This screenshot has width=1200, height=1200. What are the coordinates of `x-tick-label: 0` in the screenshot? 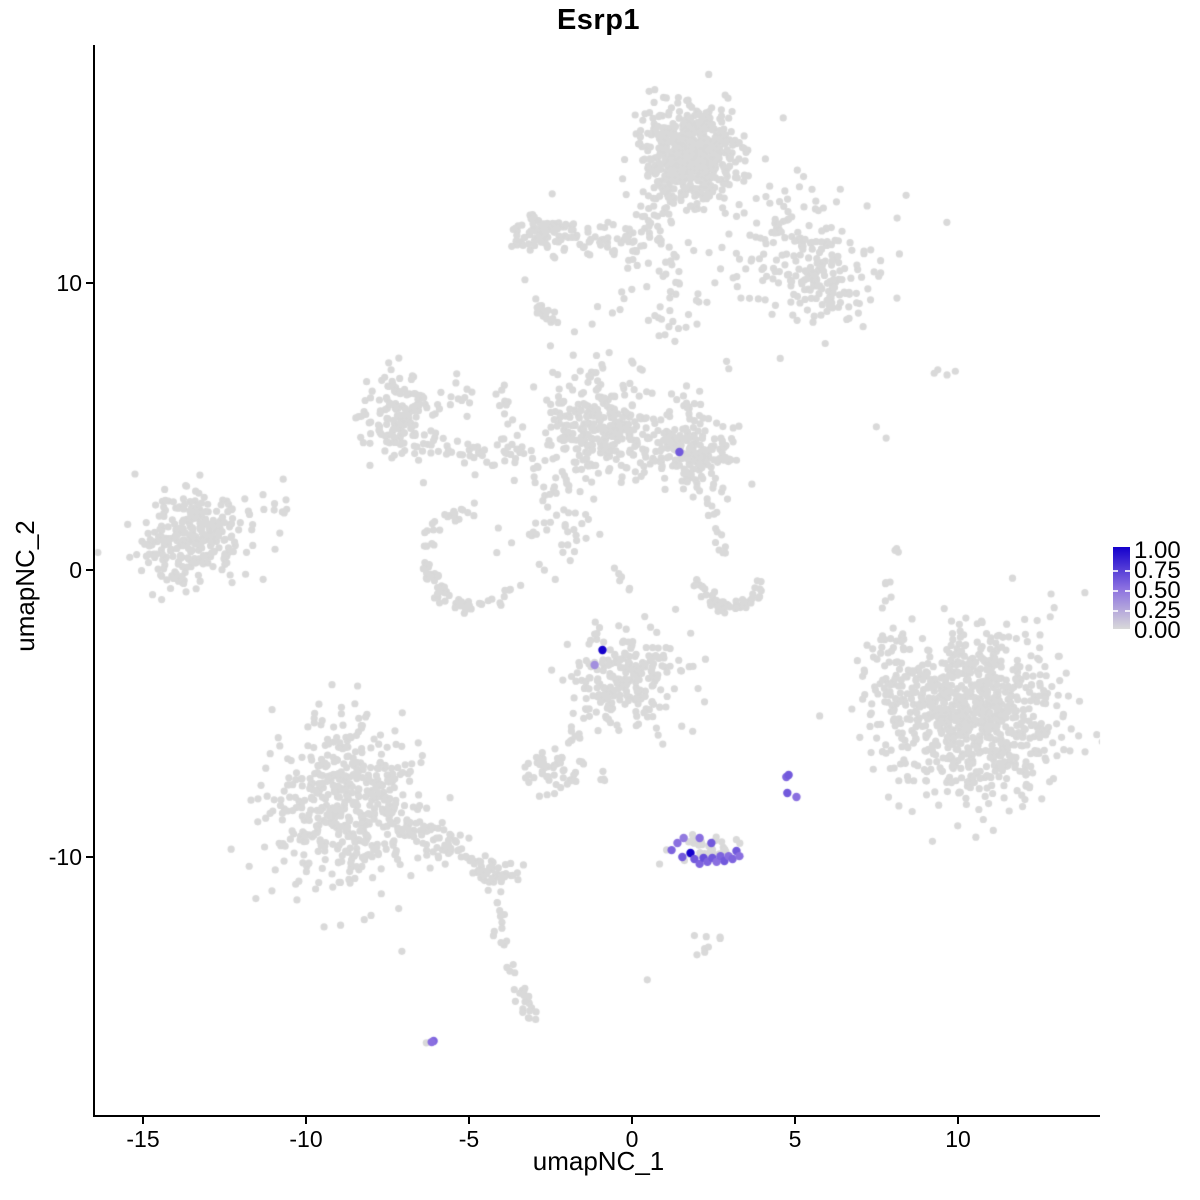 It's located at (632, 1139).